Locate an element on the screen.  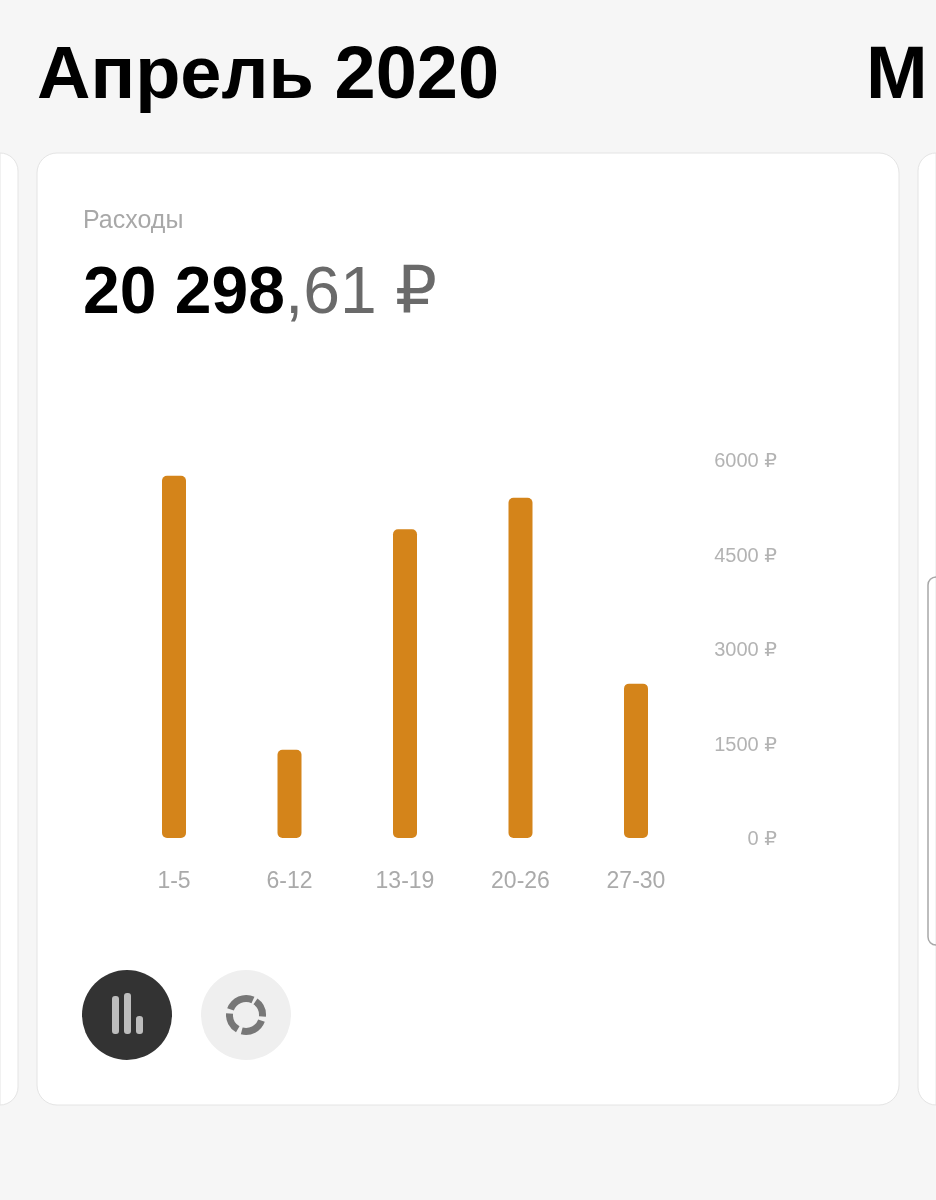
chart-subtitle: Расходы is located at coordinates (133, 219).